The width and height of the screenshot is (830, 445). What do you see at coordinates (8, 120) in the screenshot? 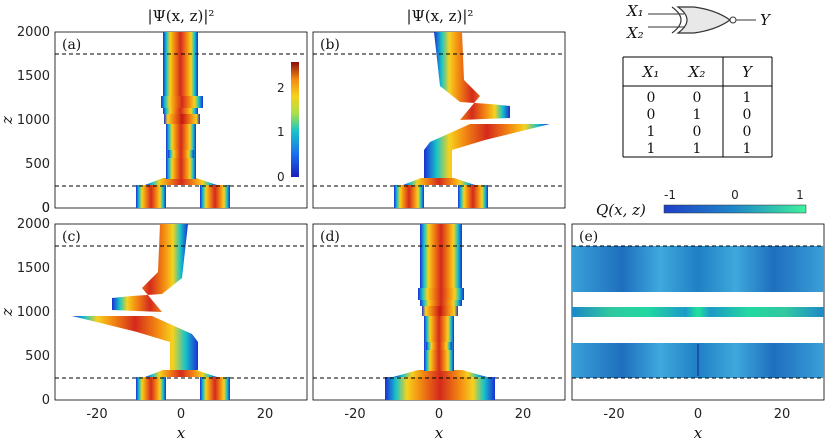
I see `z-axis-label-top: z` at bounding box center [8, 120].